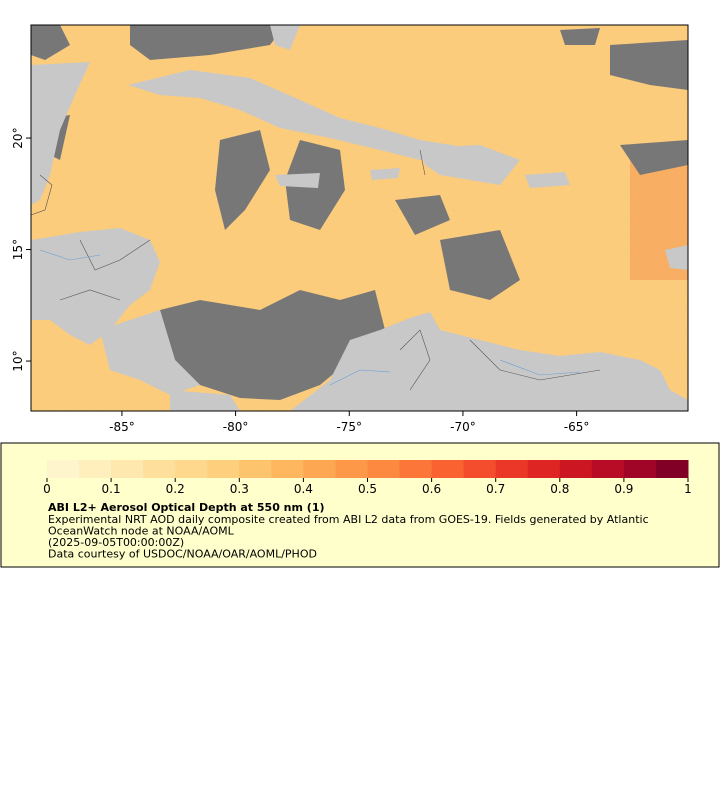 This screenshot has height=804, width=720. Describe the element at coordinates (18, 360) in the screenshot. I see `y-tick-label: 10°` at that location.